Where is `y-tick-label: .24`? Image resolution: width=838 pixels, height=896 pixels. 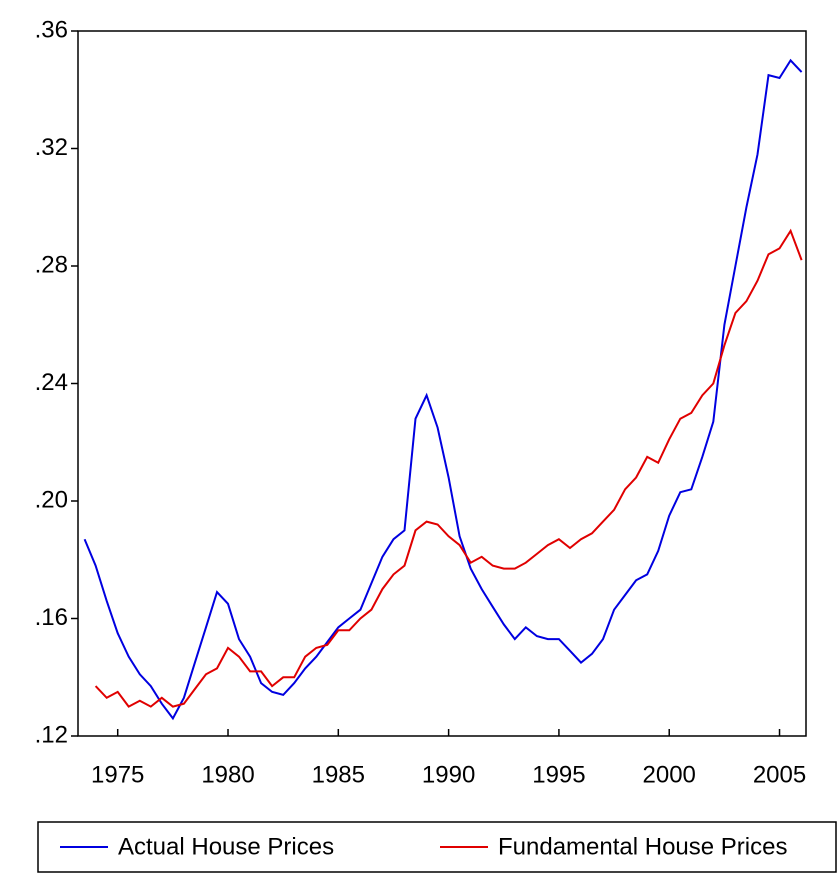
y-tick-label: .24 is located at coordinates (51, 382).